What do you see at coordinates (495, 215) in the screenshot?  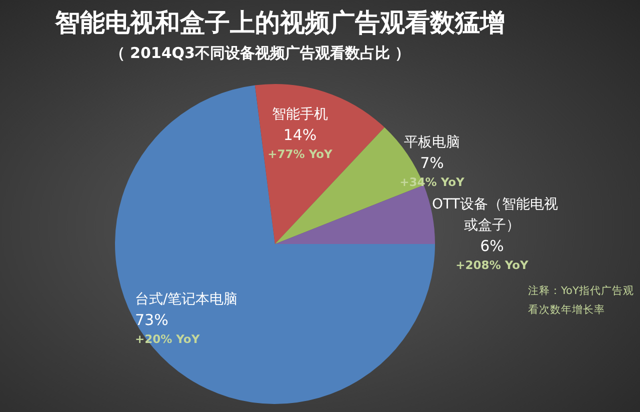 I see `slice-label: OTT设备（智能电视或盒子）` at bounding box center [495, 215].